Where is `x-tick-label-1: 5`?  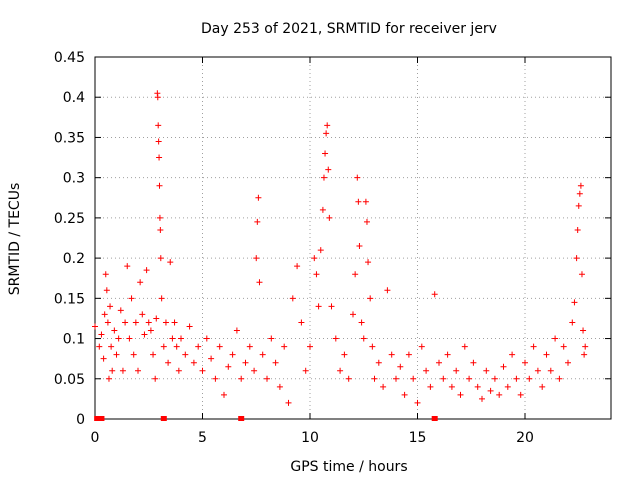
x-tick-label-1: 5 is located at coordinates (202, 438).